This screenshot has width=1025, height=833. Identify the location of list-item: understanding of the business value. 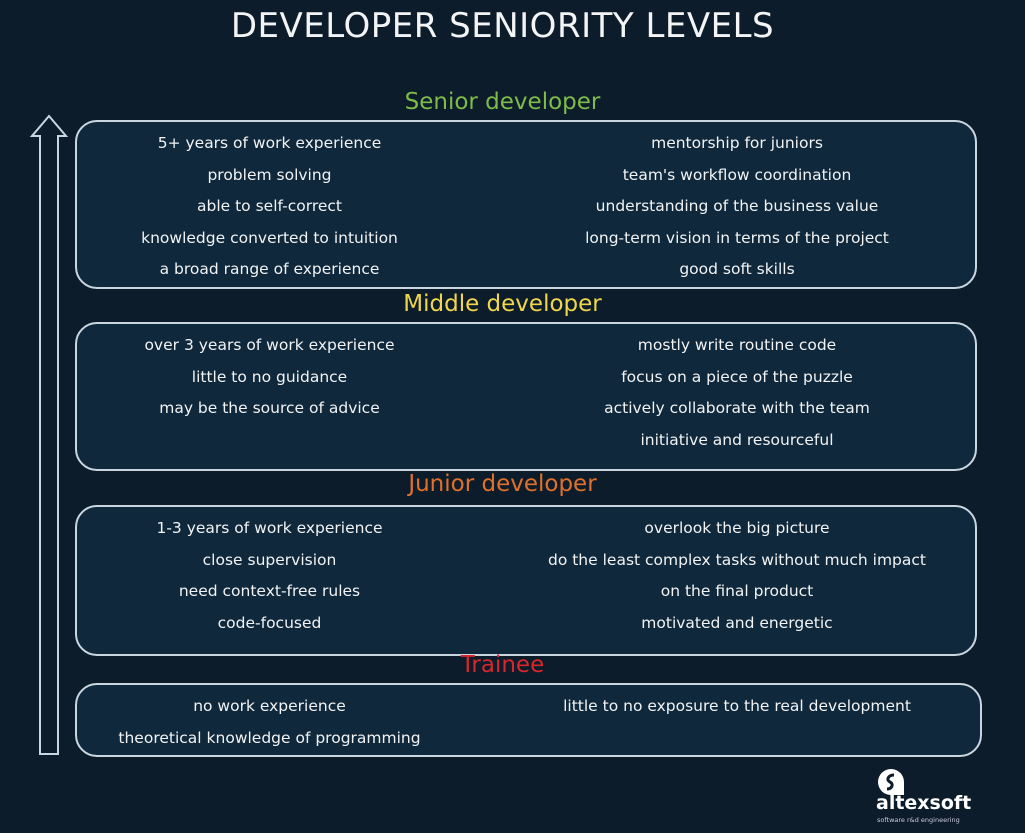
(737, 206).